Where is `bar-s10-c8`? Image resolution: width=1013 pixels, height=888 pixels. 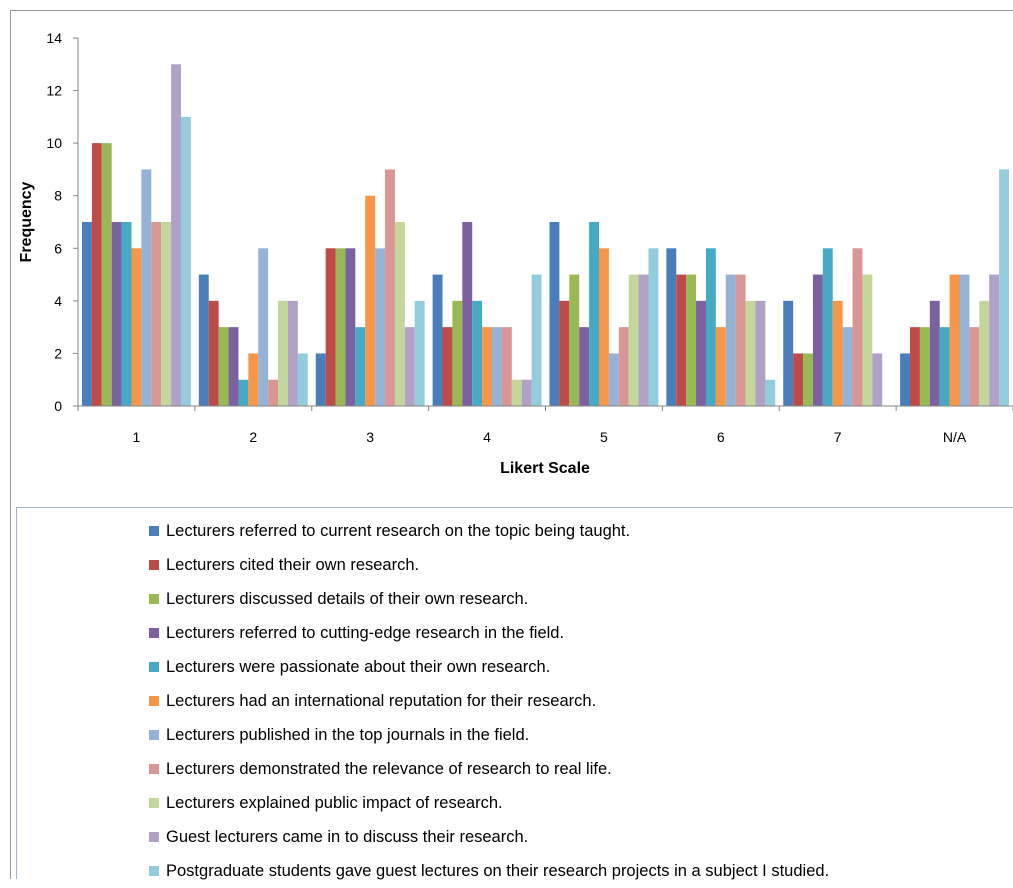 bar-s10-c8 is located at coordinates (994, 340).